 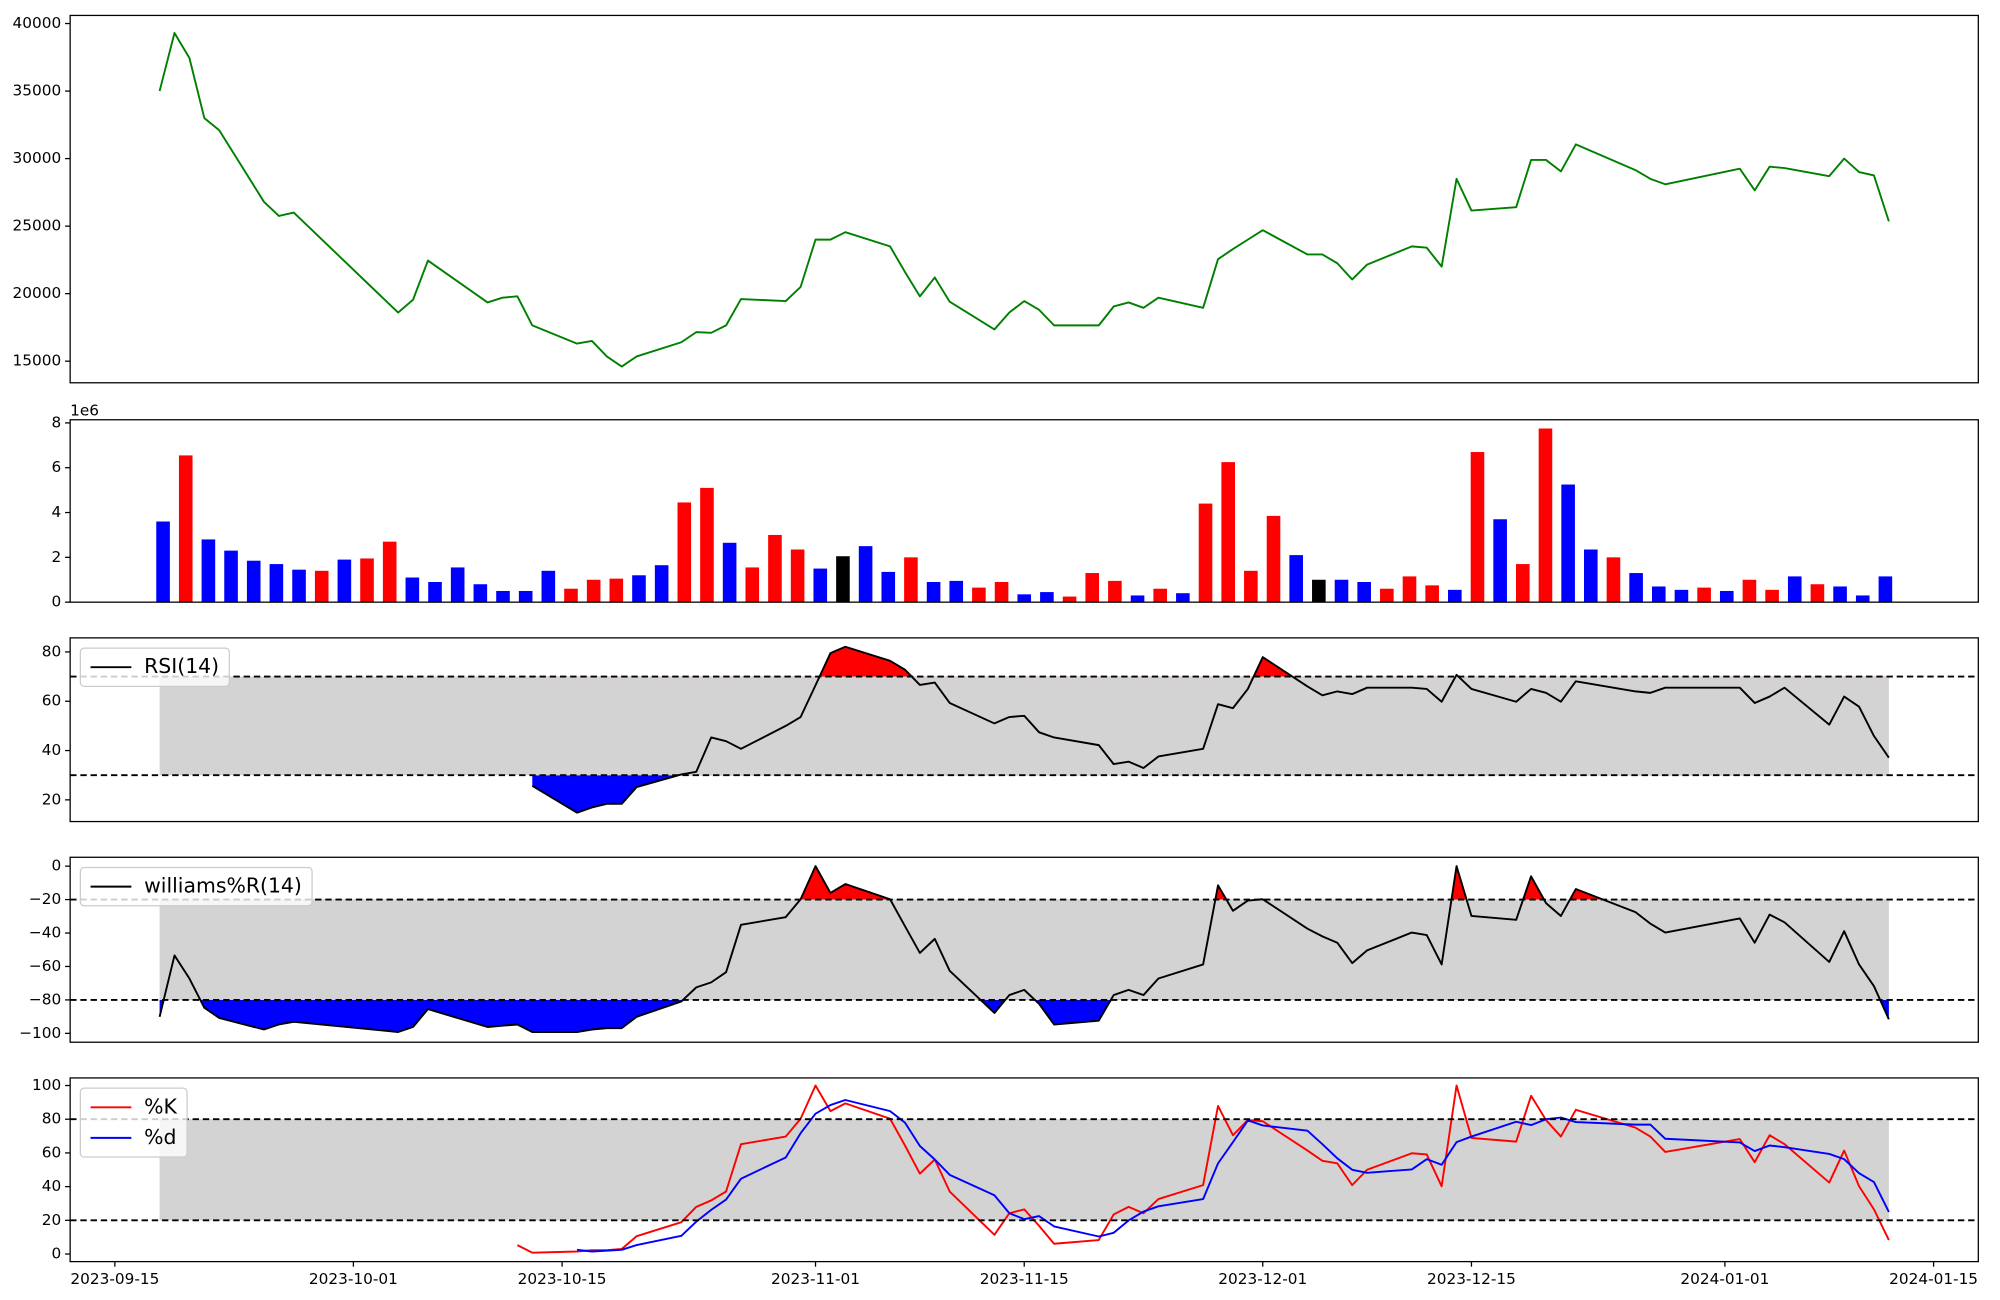 What do you see at coordinates (1024, 1016) in the screenshot?
I see `fill-below` at bounding box center [1024, 1016].